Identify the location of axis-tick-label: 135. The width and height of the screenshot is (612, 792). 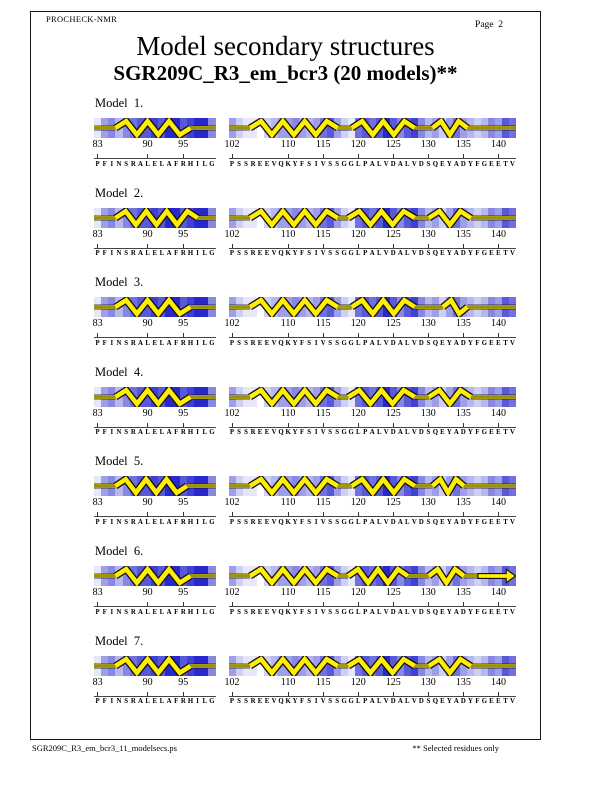
(463, 324).